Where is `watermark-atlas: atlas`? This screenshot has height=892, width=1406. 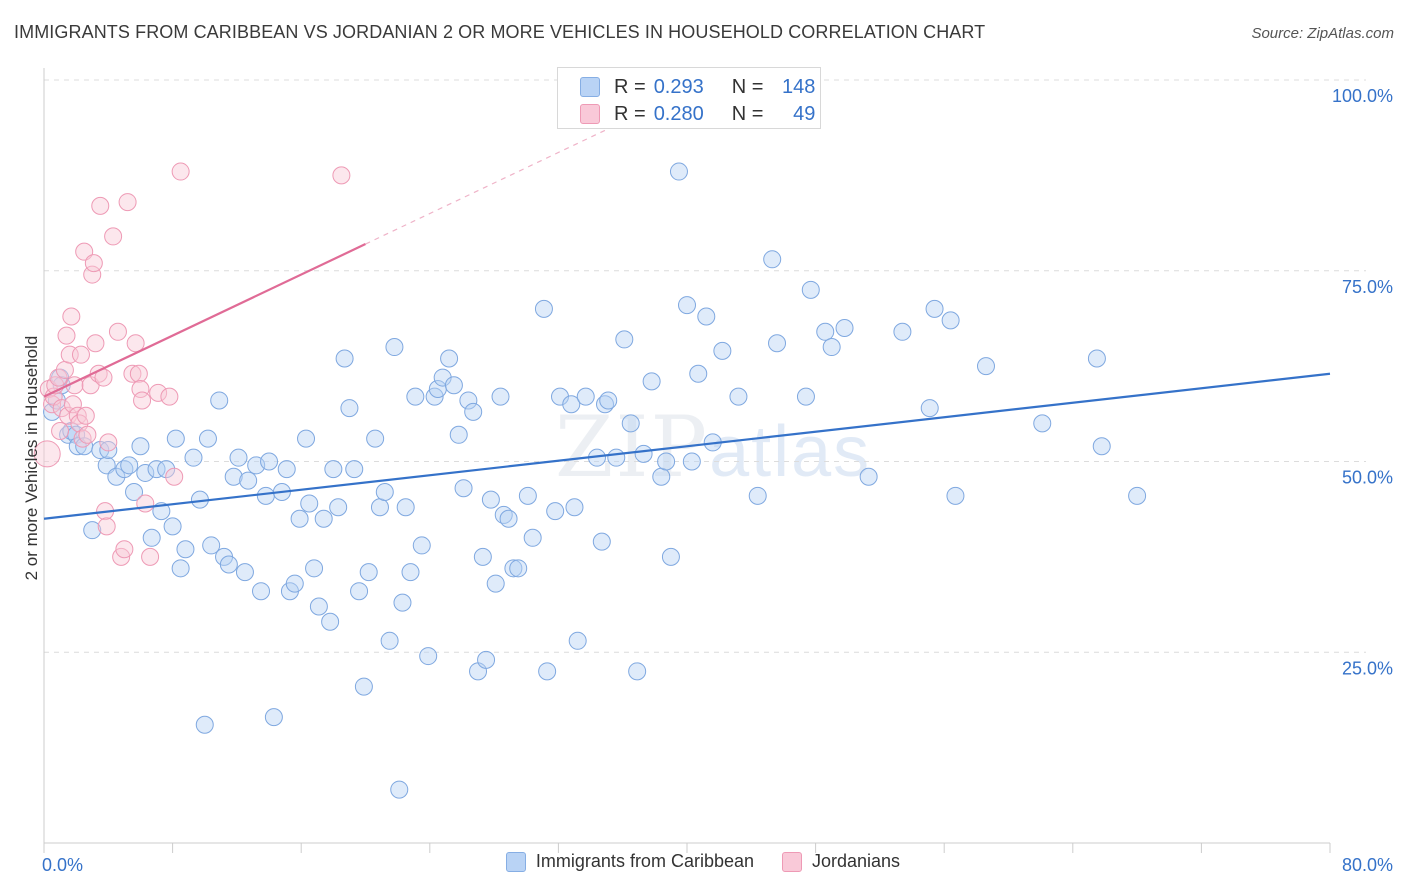
watermark-atlas: atlas is located at coordinates (790, 452).